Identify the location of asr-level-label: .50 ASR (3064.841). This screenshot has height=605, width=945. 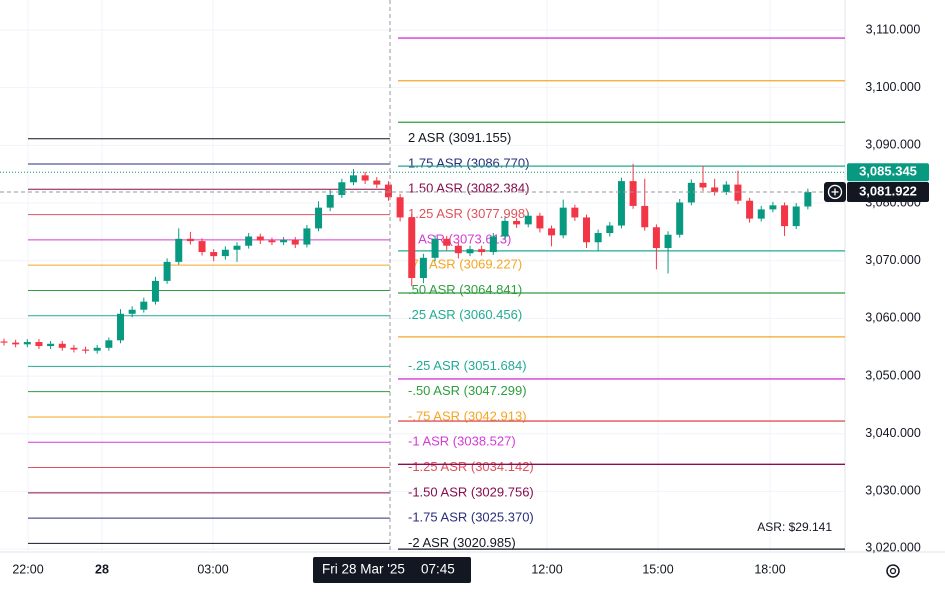
(465, 289).